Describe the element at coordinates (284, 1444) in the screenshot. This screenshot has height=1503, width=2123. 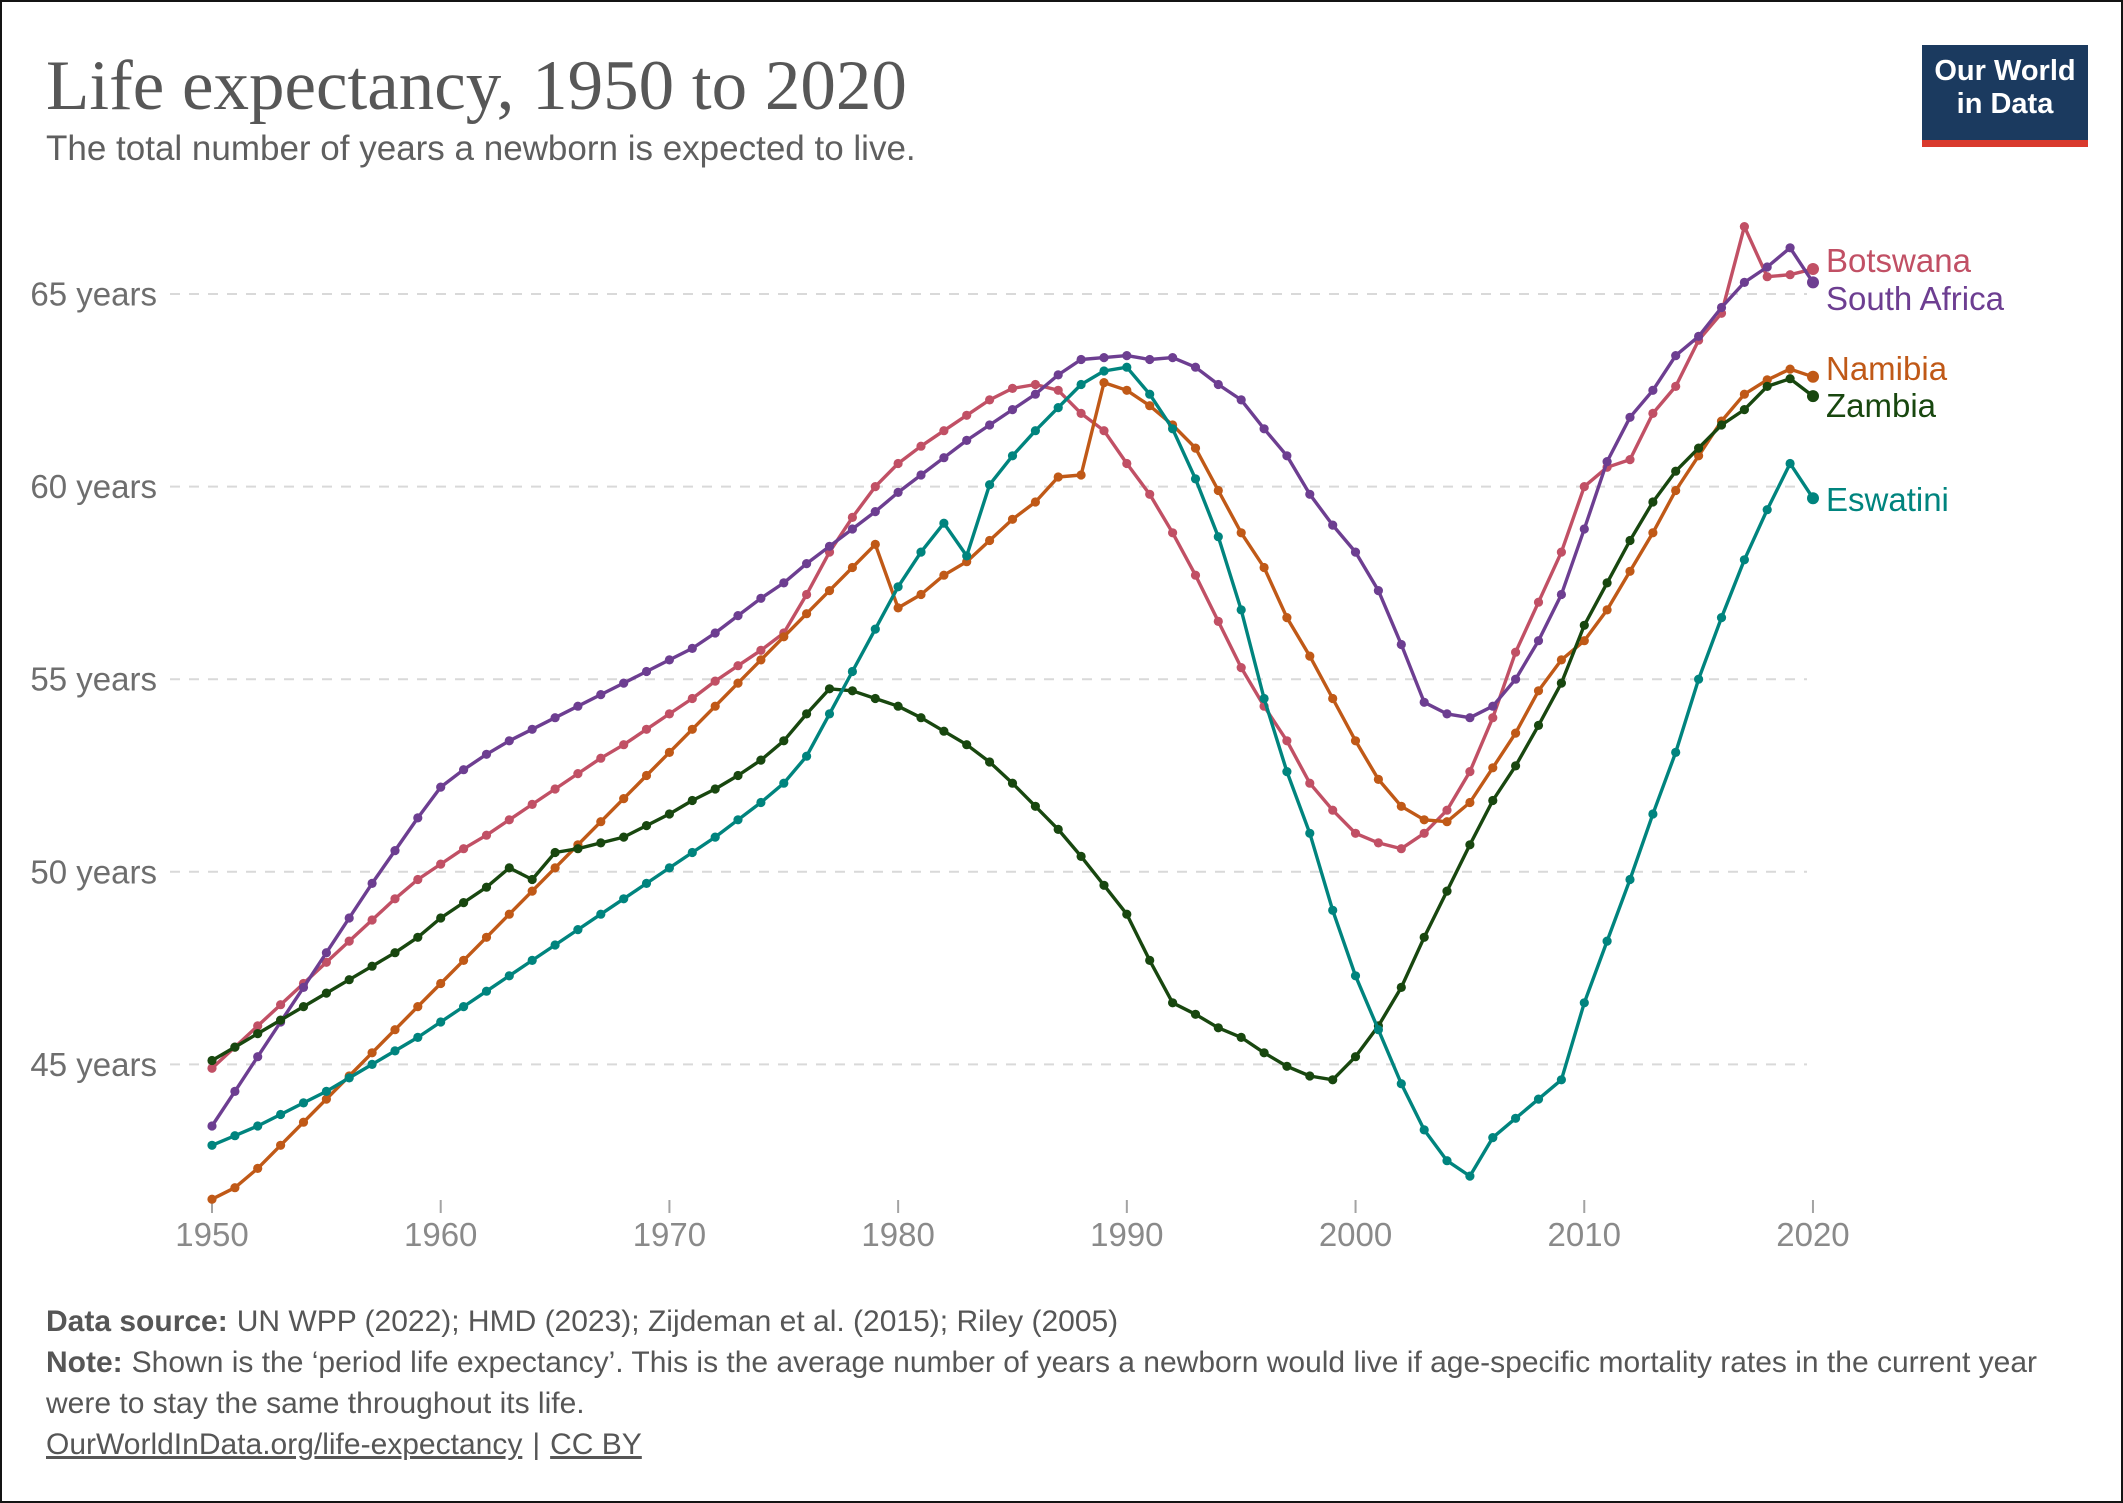
I see `owid-url-link: OurWorldInData.org/life-expectancy` at that location.